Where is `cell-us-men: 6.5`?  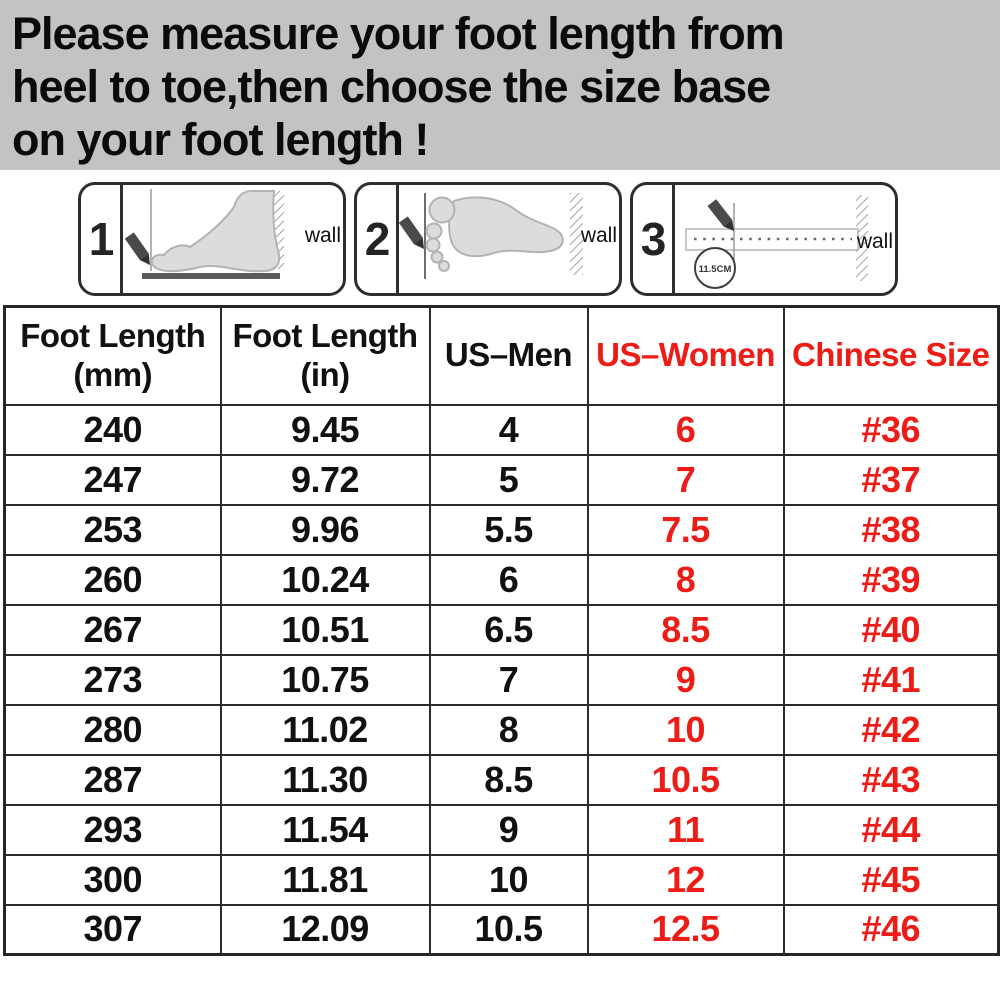 cell-us-men: 6.5 is located at coordinates (508, 629).